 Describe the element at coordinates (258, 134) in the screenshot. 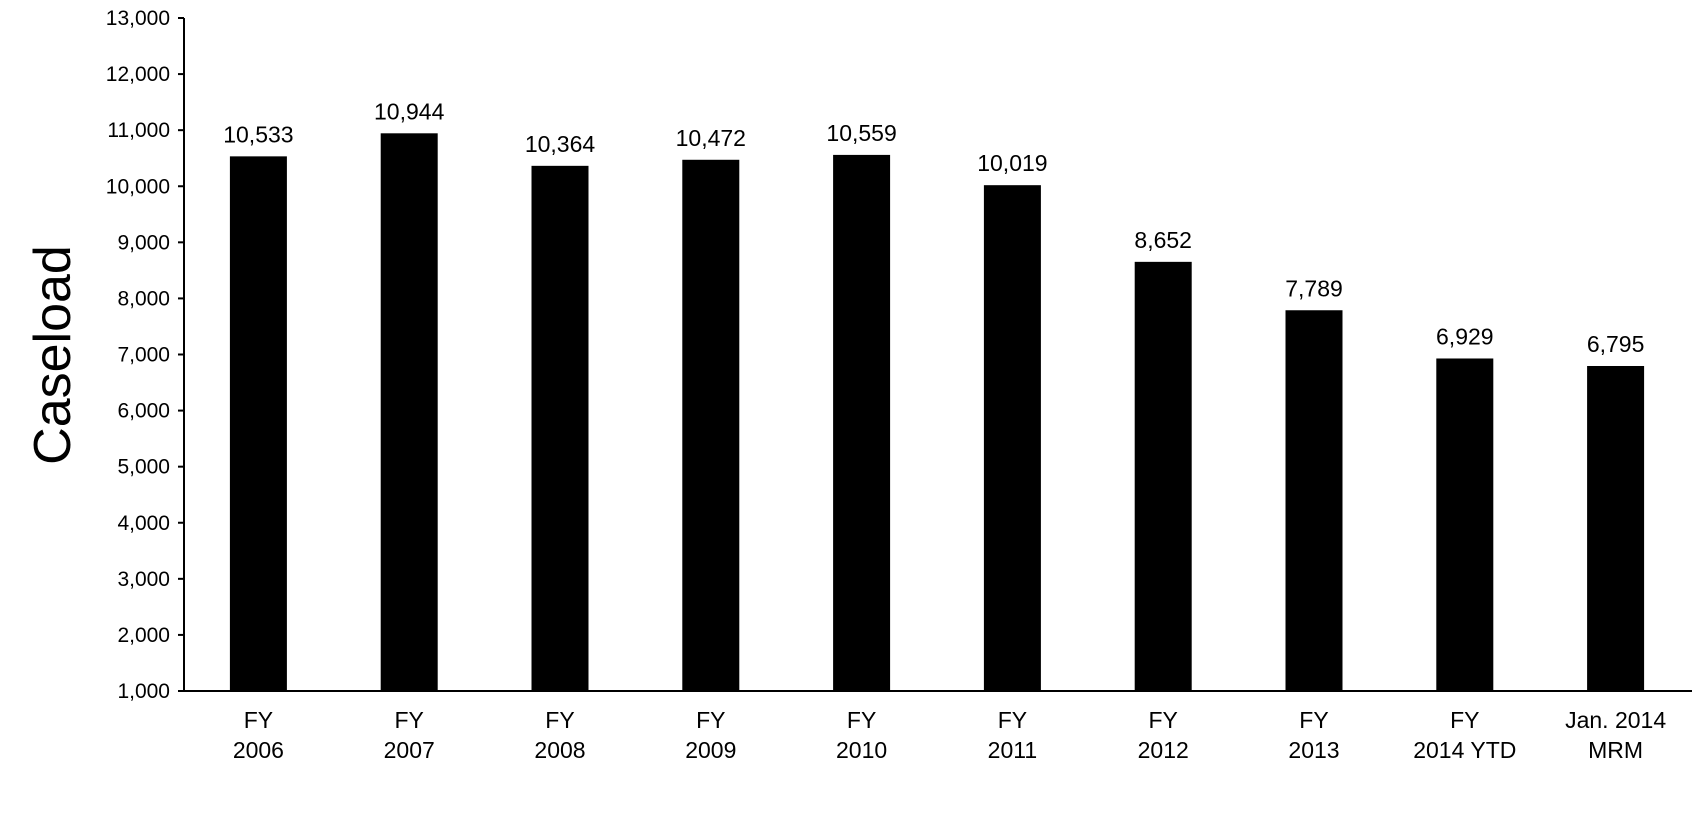

I see `data-label: 10,533` at that location.